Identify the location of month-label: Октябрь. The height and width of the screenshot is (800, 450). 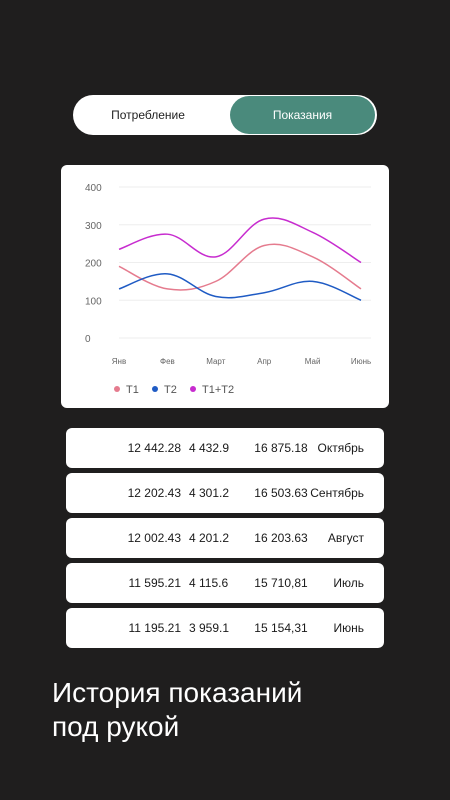
(340, 448).